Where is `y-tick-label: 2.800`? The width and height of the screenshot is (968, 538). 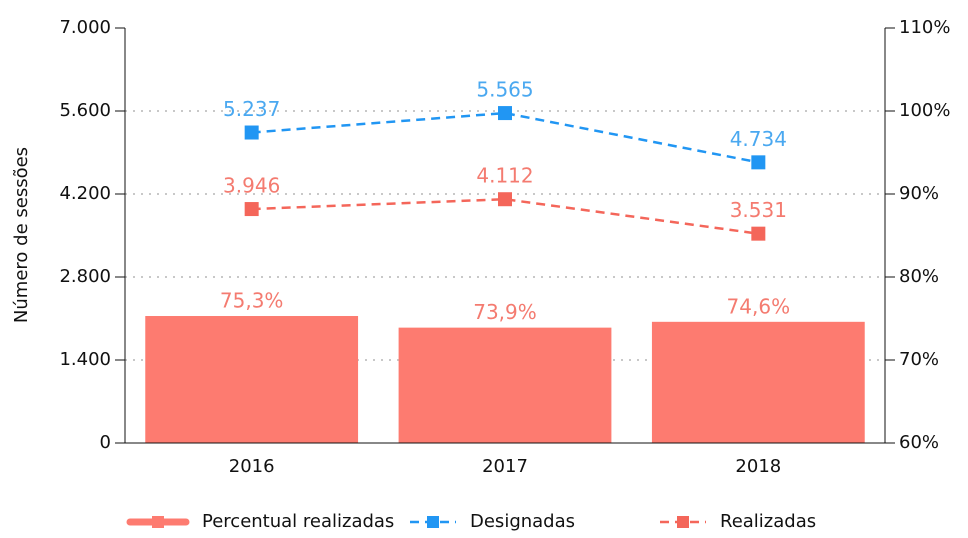 y-tick-label: 2.800 is located at coordinates (85, 276).